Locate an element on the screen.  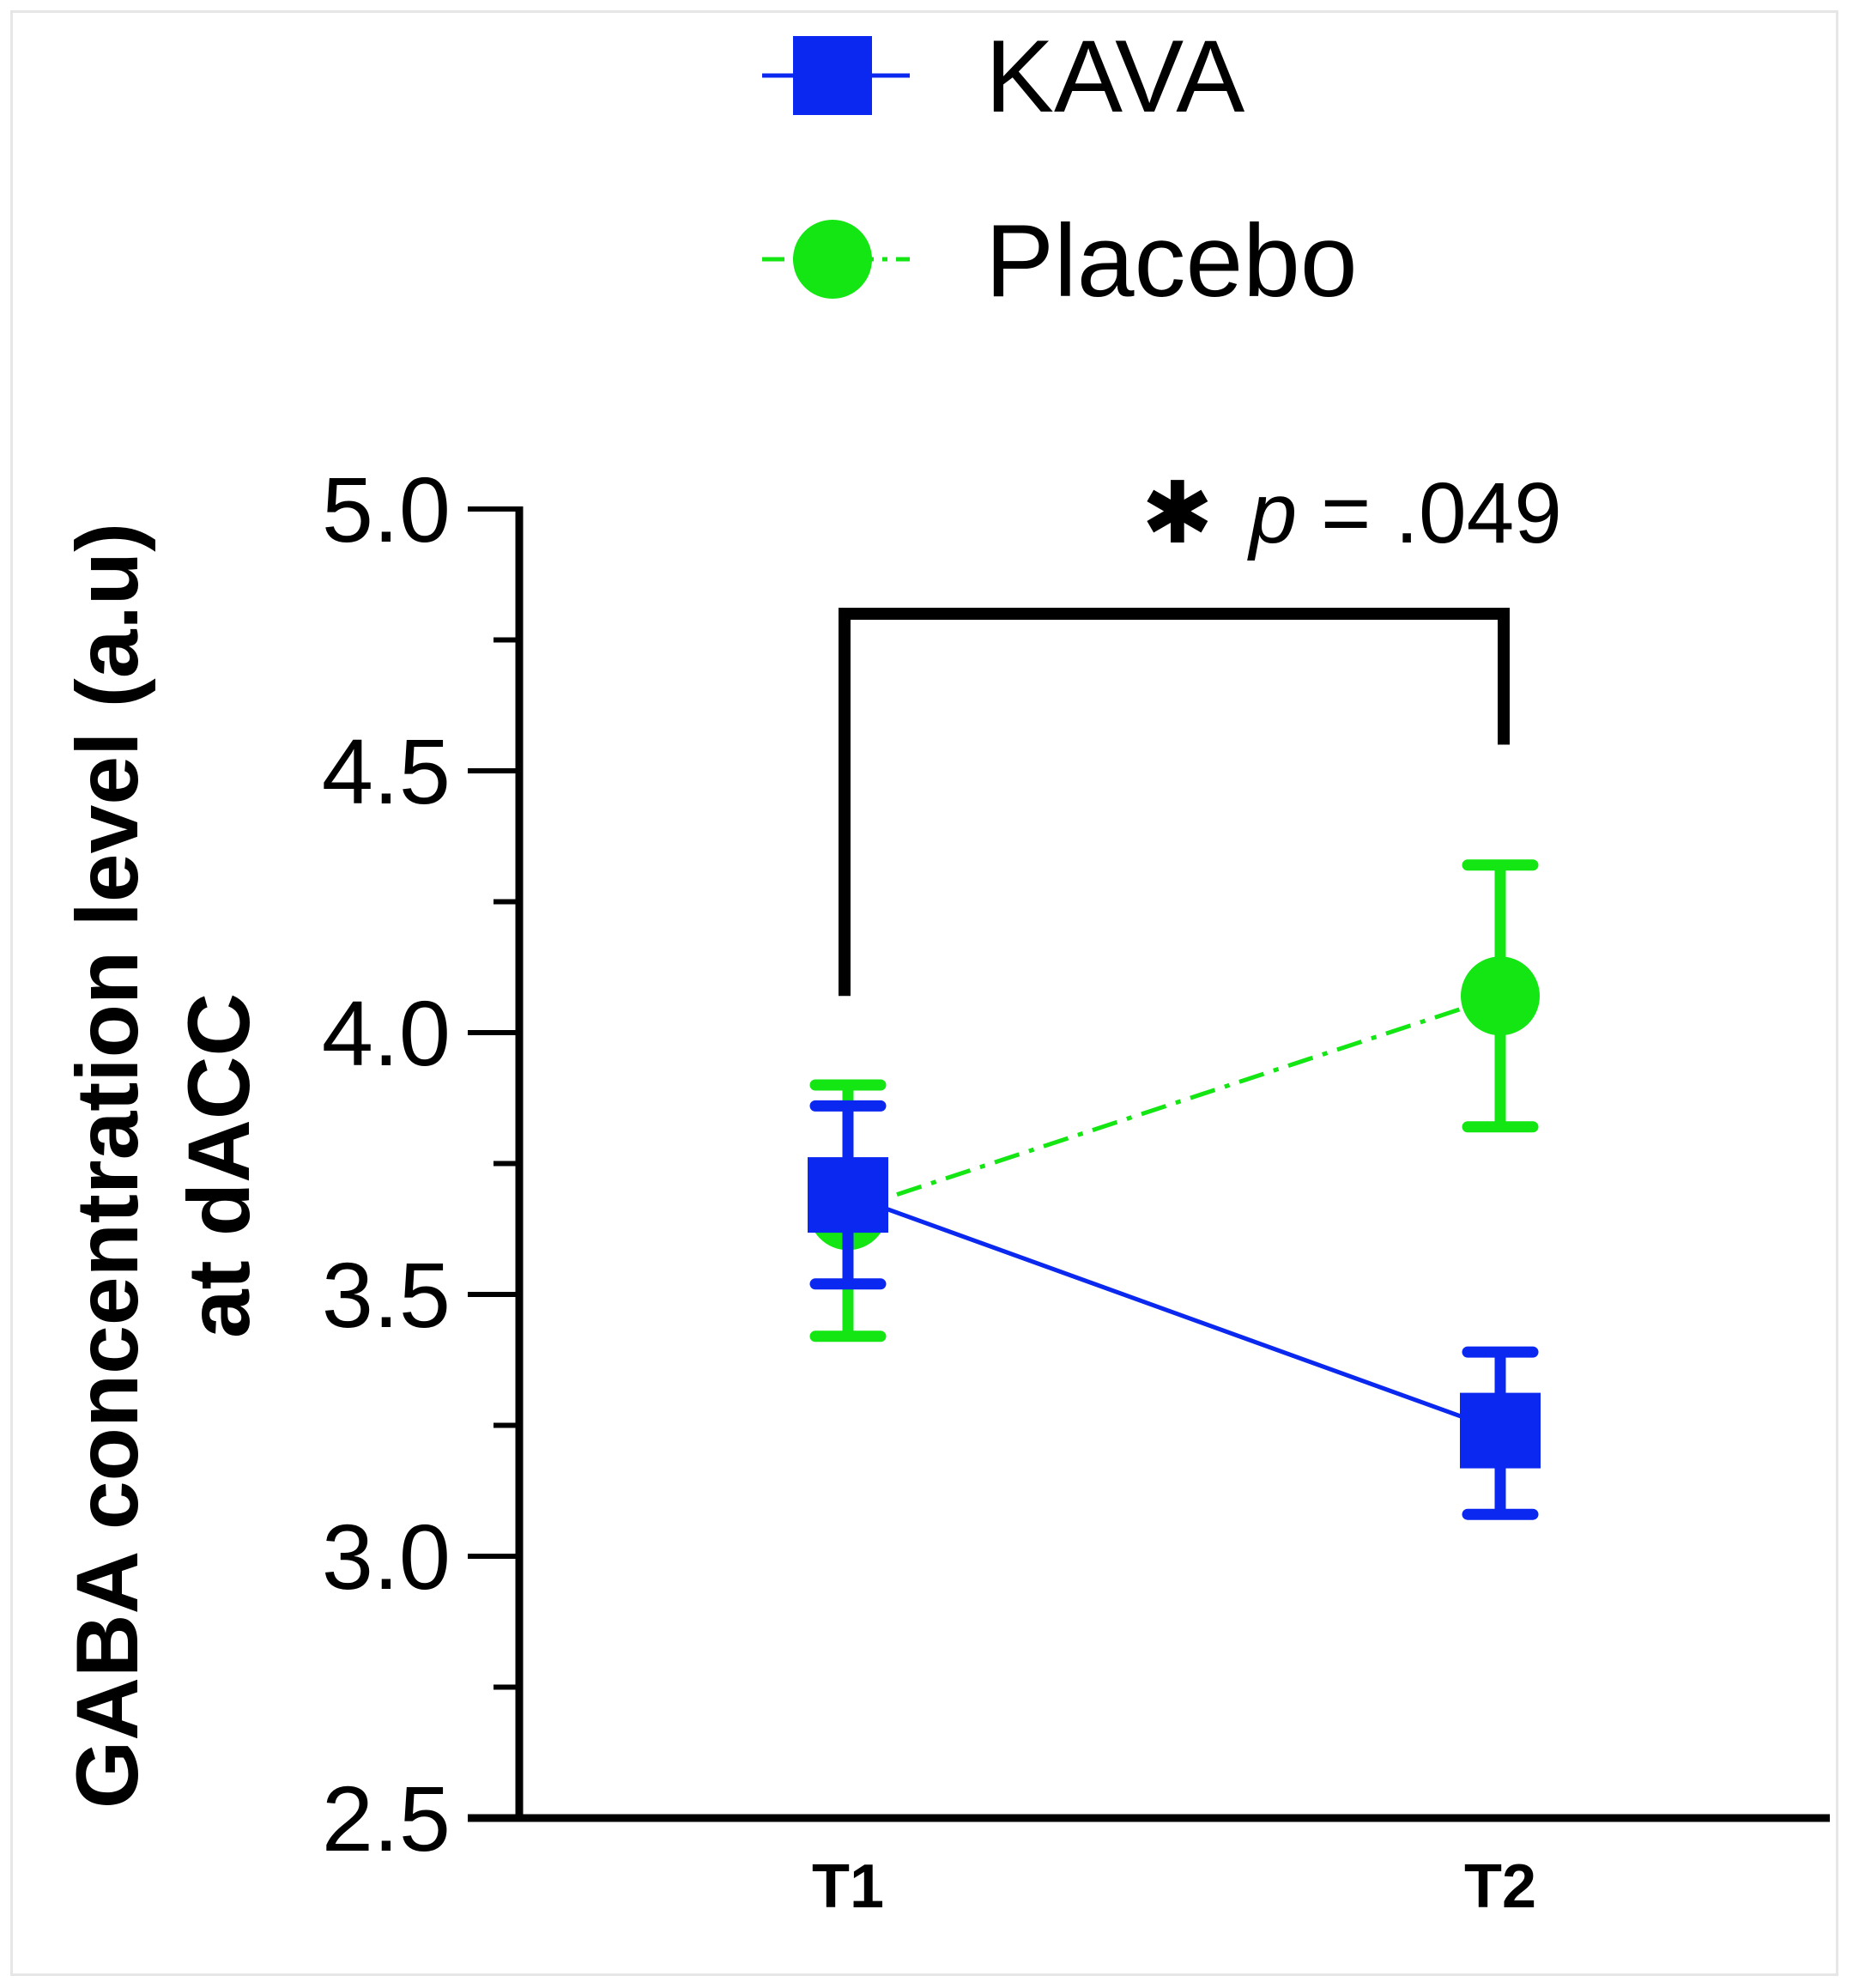
y-tick-label: 3.0 is located at coordinates (387, 1557).